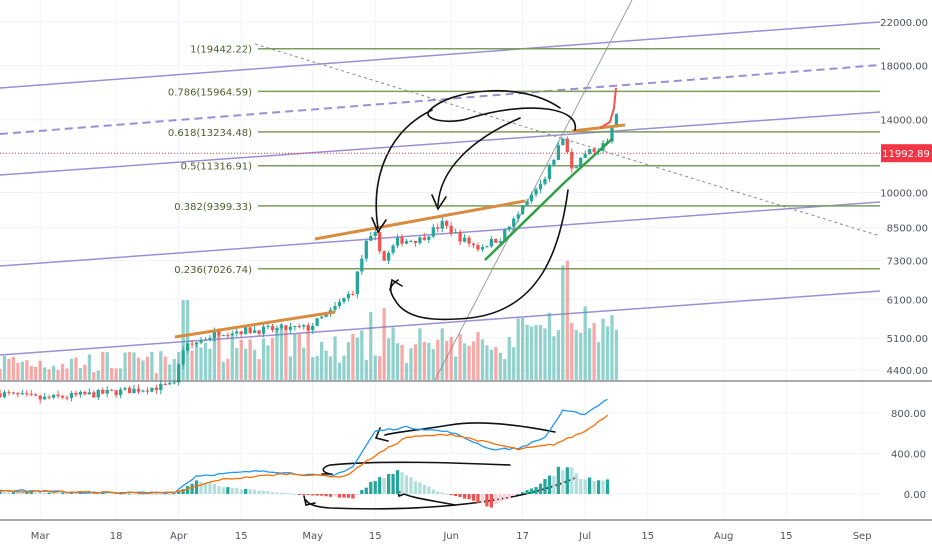 Image resolution: width=932 pixels, height=550 pixels. What do you see at coordinates (304, 454) in the screenshot?
I see `signal-line` at bounding box center [304, 454].